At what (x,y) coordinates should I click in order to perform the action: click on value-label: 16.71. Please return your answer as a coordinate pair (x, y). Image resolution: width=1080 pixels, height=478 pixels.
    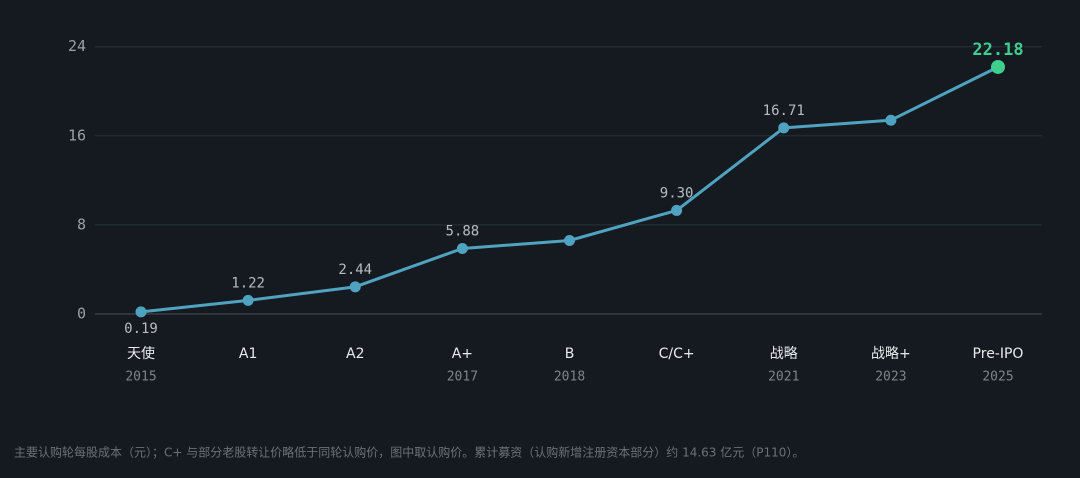
    Looking at the image, I should click on (784, 111).